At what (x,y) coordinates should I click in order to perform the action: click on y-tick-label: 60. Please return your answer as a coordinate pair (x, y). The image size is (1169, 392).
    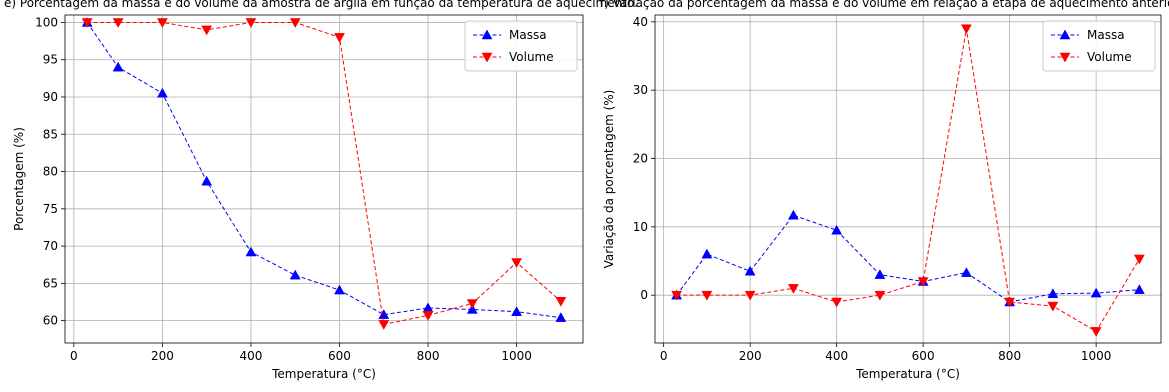
    Looking at the image, I should click on (50, 321).